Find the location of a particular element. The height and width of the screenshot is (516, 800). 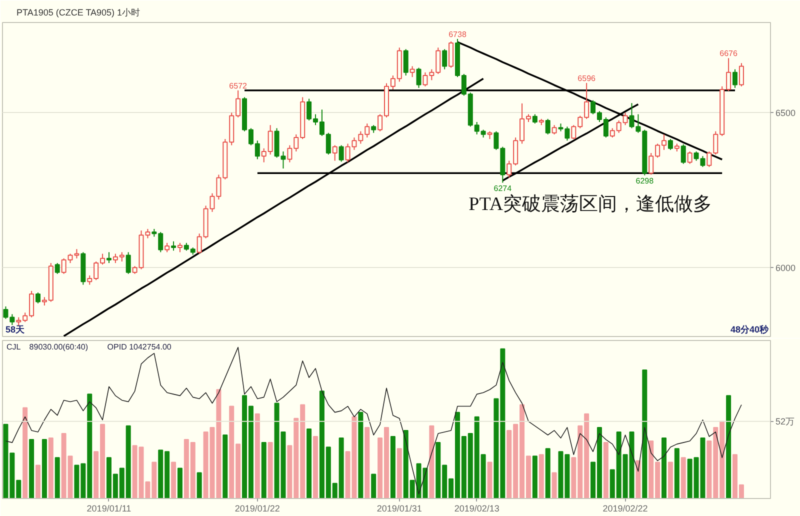

text: 6572 is located at coordinates (238, 85).